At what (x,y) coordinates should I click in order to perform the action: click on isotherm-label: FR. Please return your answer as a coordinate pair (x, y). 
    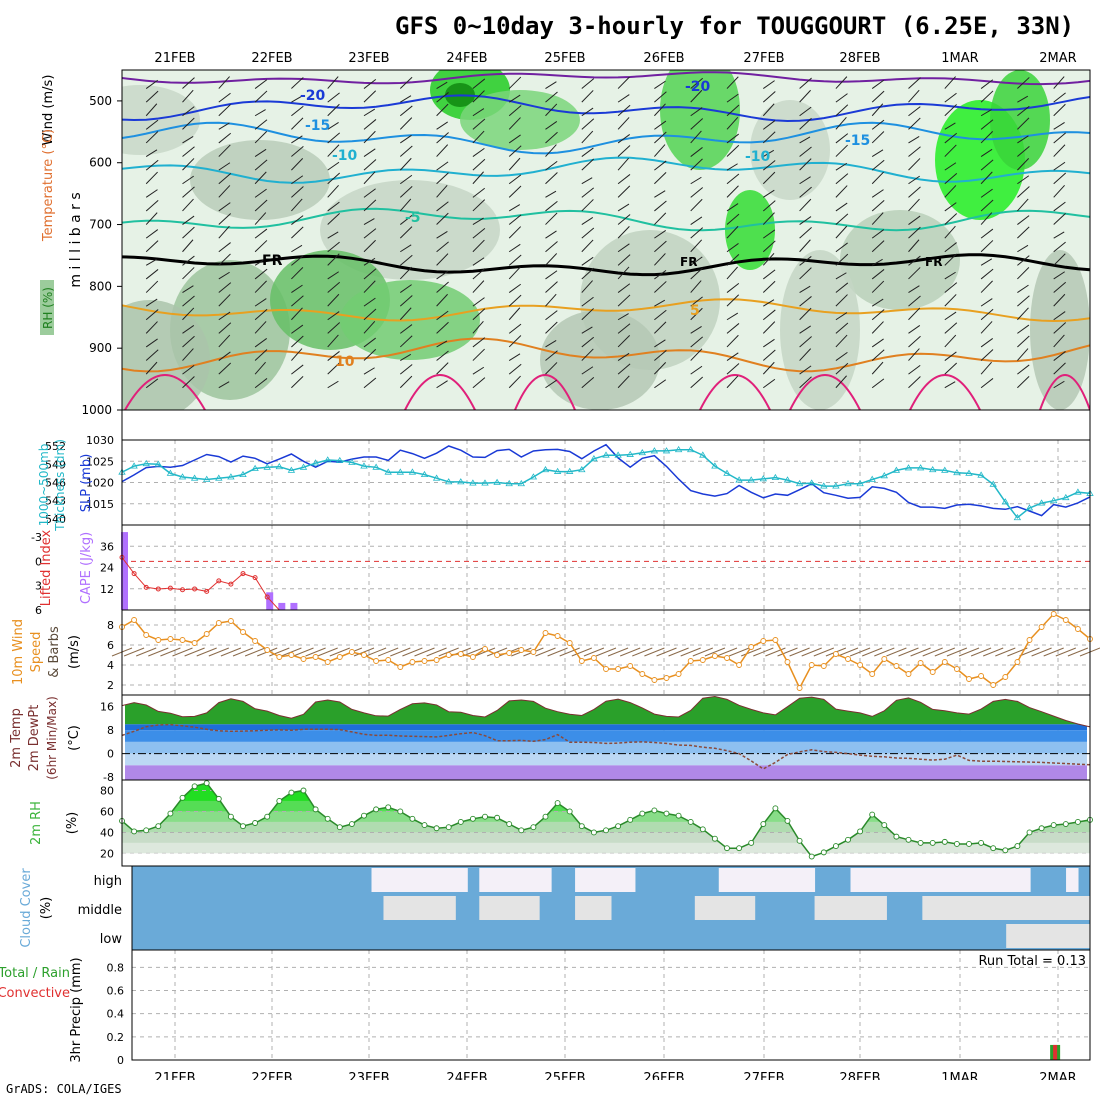
    Looking at the image, I should click on (688, 262).